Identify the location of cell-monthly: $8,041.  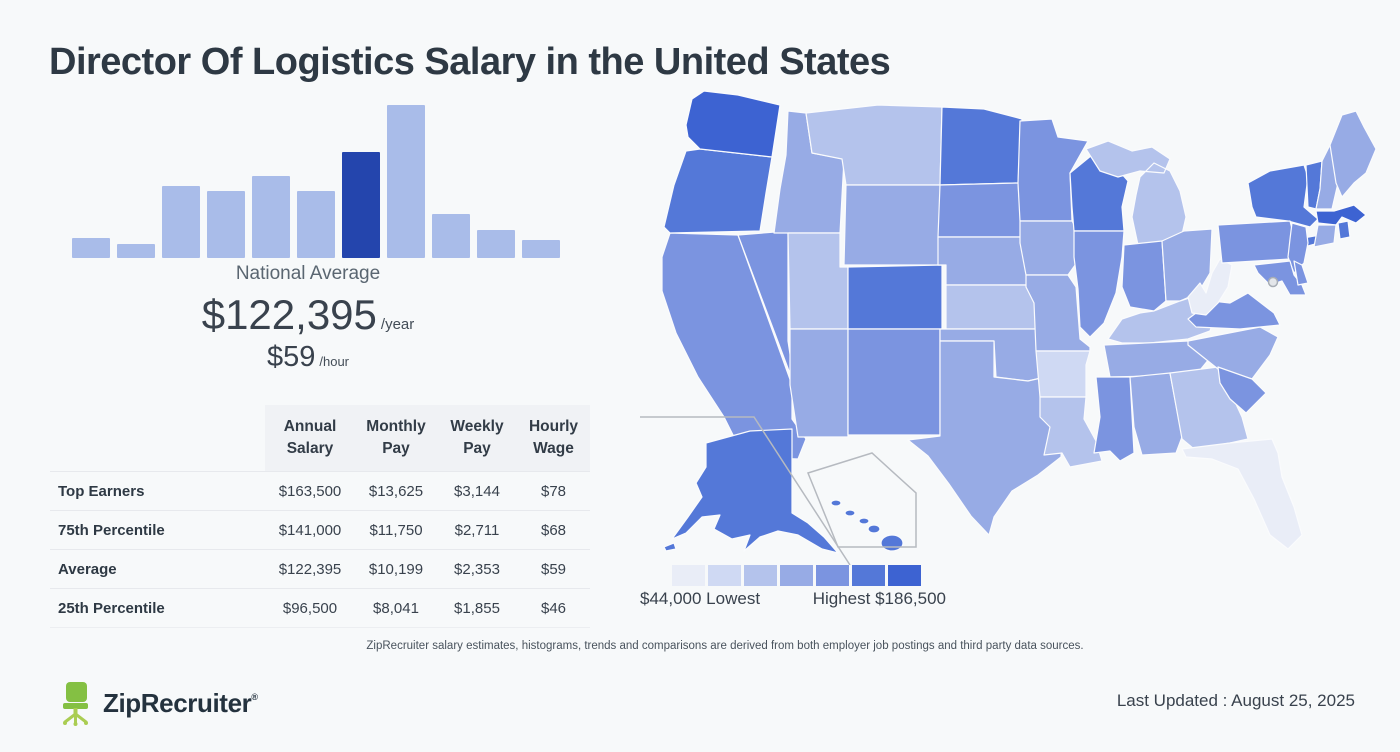
(396, 608).